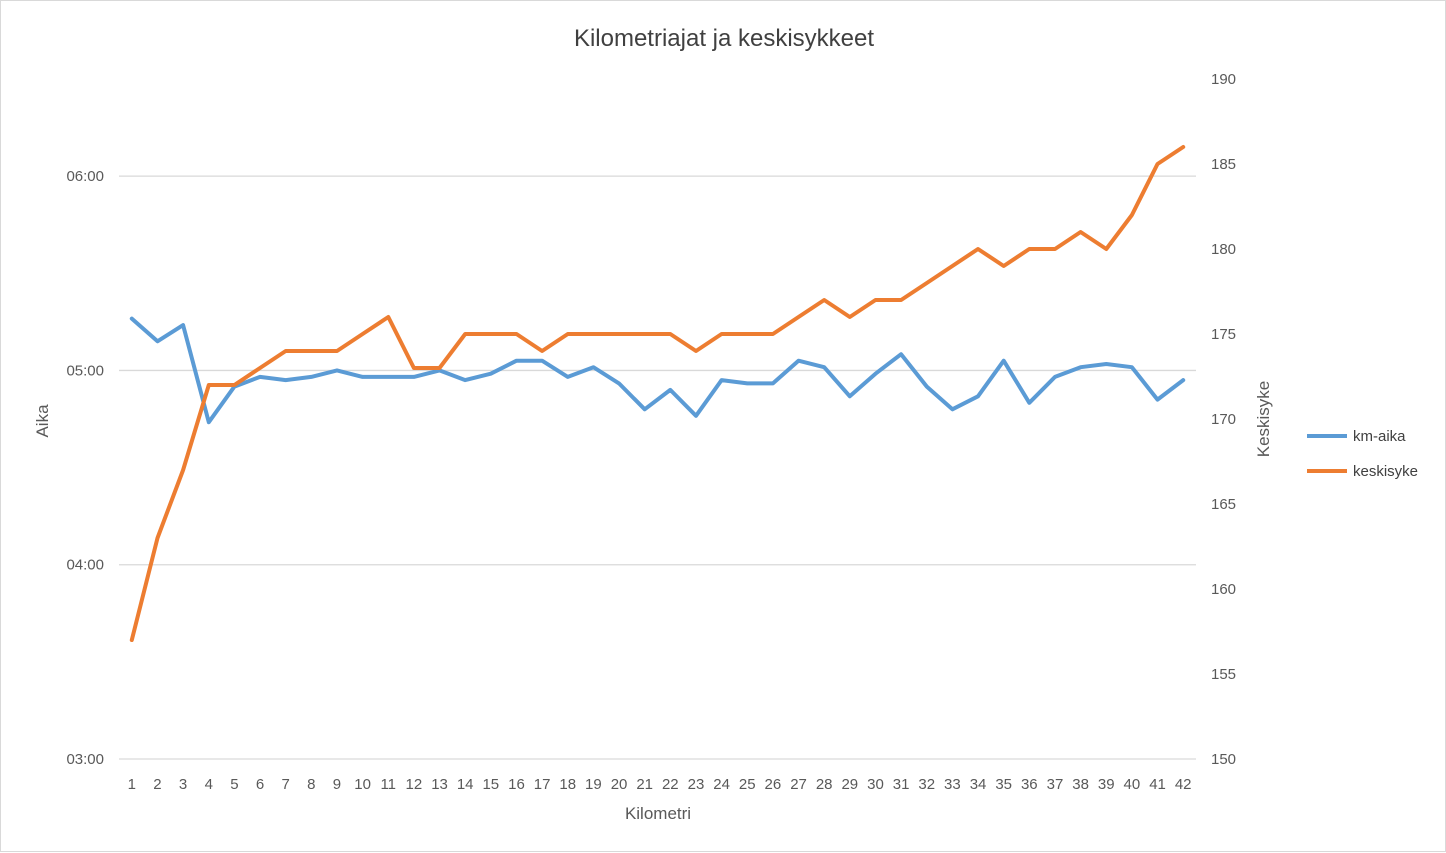  I want to click on y-axis-title: Aika, so click(42, 421).